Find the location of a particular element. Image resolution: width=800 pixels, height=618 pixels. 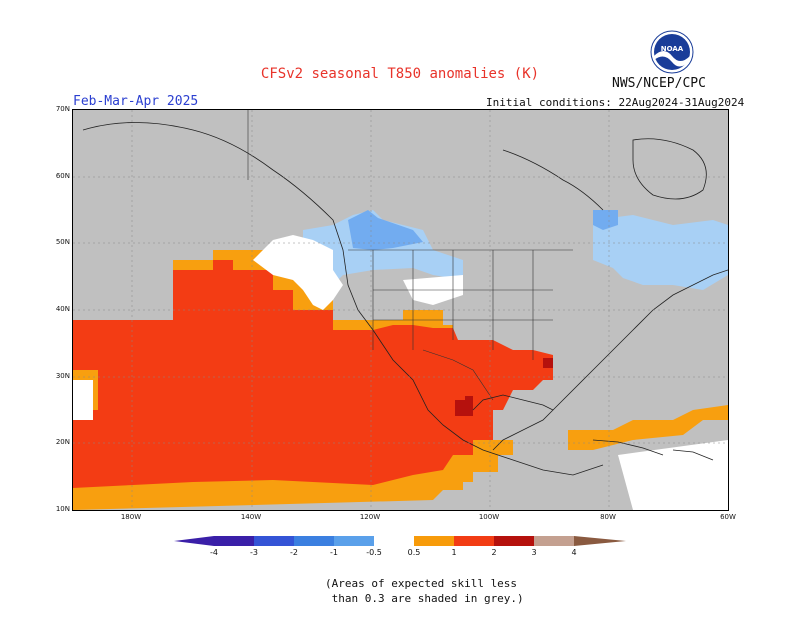

lat-label-30n: 30N is located at coordinates (62, 376).